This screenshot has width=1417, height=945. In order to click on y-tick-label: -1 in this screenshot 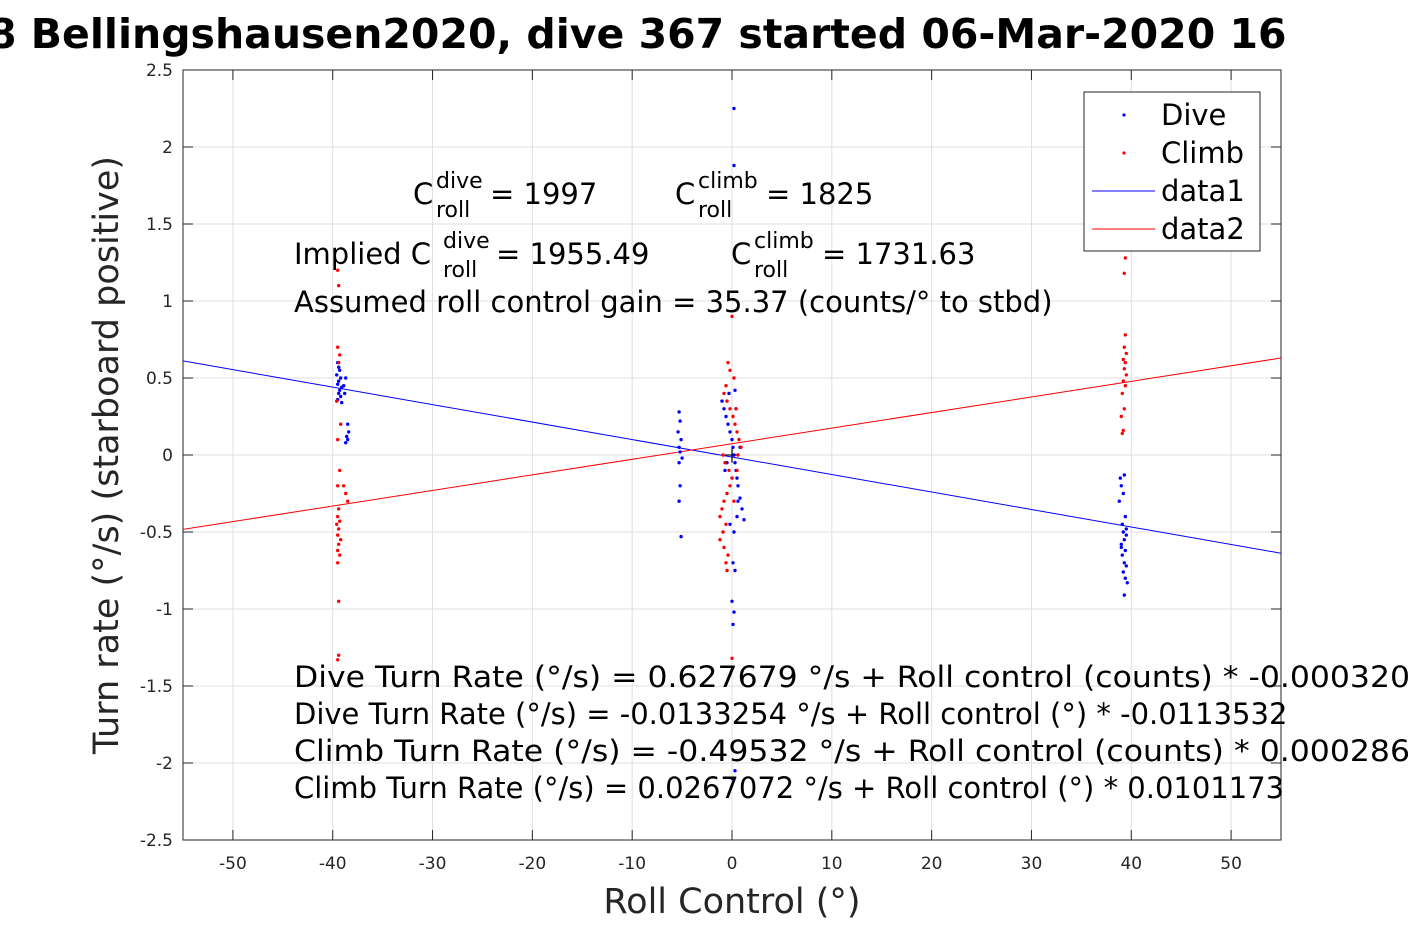, I will do `click(164, 610)`.